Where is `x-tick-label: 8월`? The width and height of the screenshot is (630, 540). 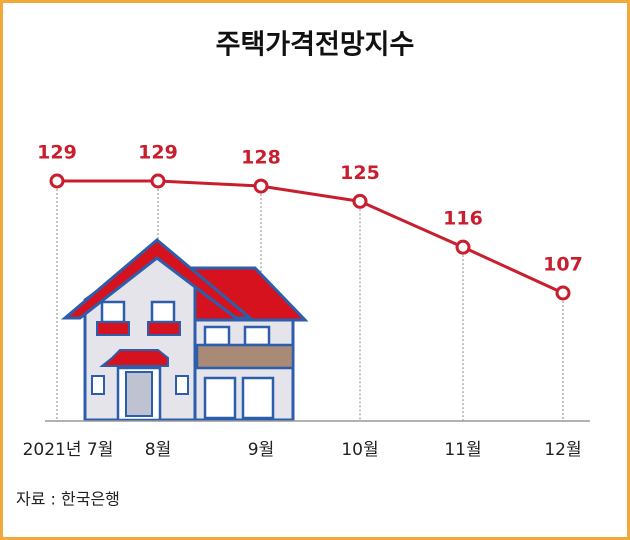 x-tick-label: 8월 is located at coordinates (158, 450).